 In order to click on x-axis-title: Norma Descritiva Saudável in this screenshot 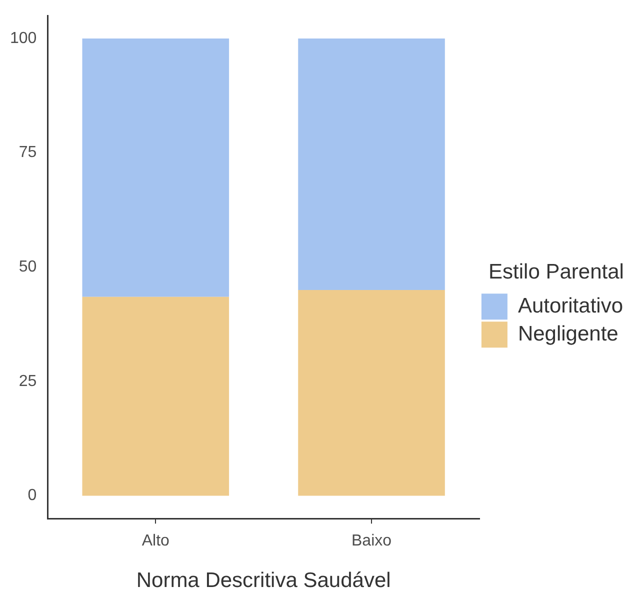, I will do `click(263, 580)`.